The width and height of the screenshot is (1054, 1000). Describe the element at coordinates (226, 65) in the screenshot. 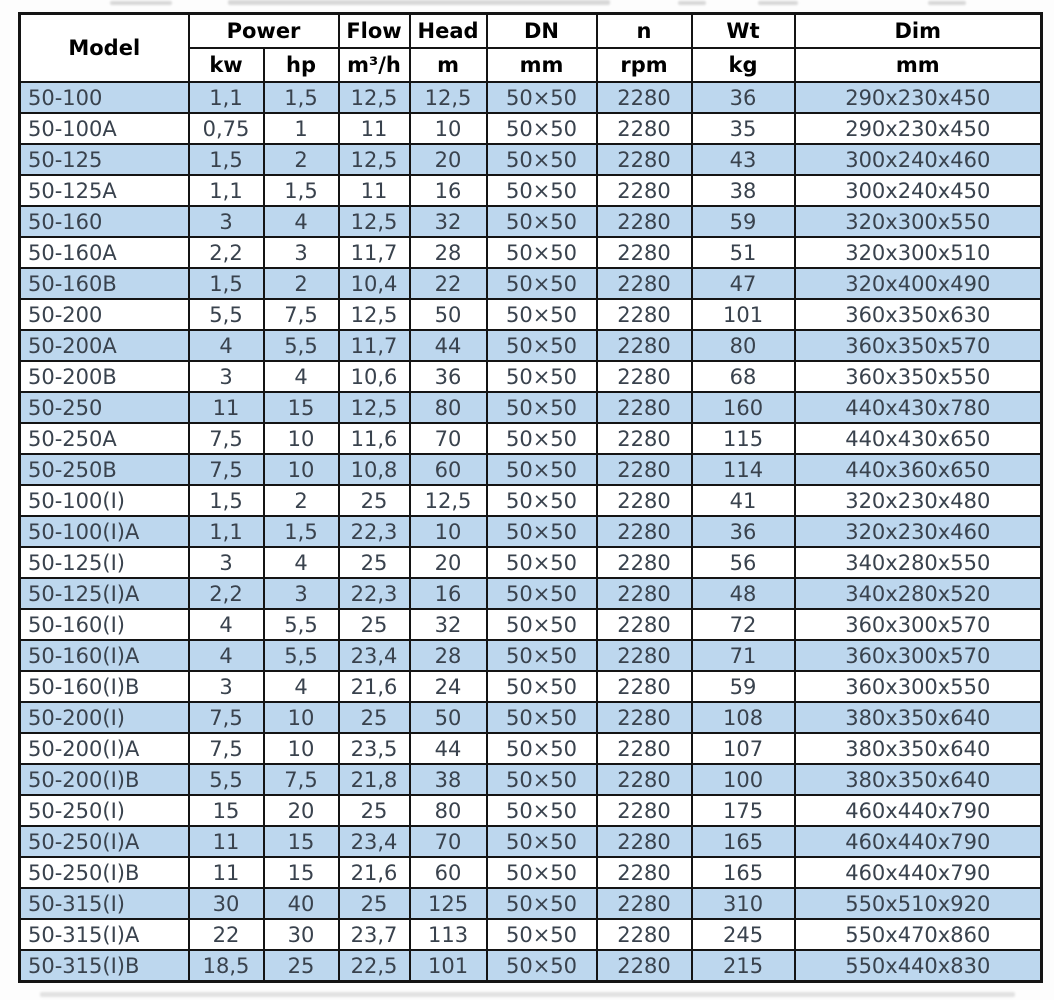

I see `unit-header-kw: kw` at that location.